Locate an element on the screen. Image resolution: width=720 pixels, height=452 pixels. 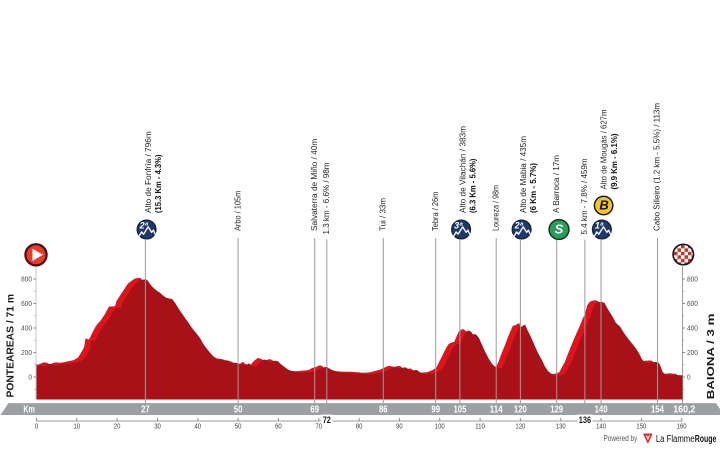
svg-text: (6.3 Km - 5.6%) is located at coordinates (473, 185).